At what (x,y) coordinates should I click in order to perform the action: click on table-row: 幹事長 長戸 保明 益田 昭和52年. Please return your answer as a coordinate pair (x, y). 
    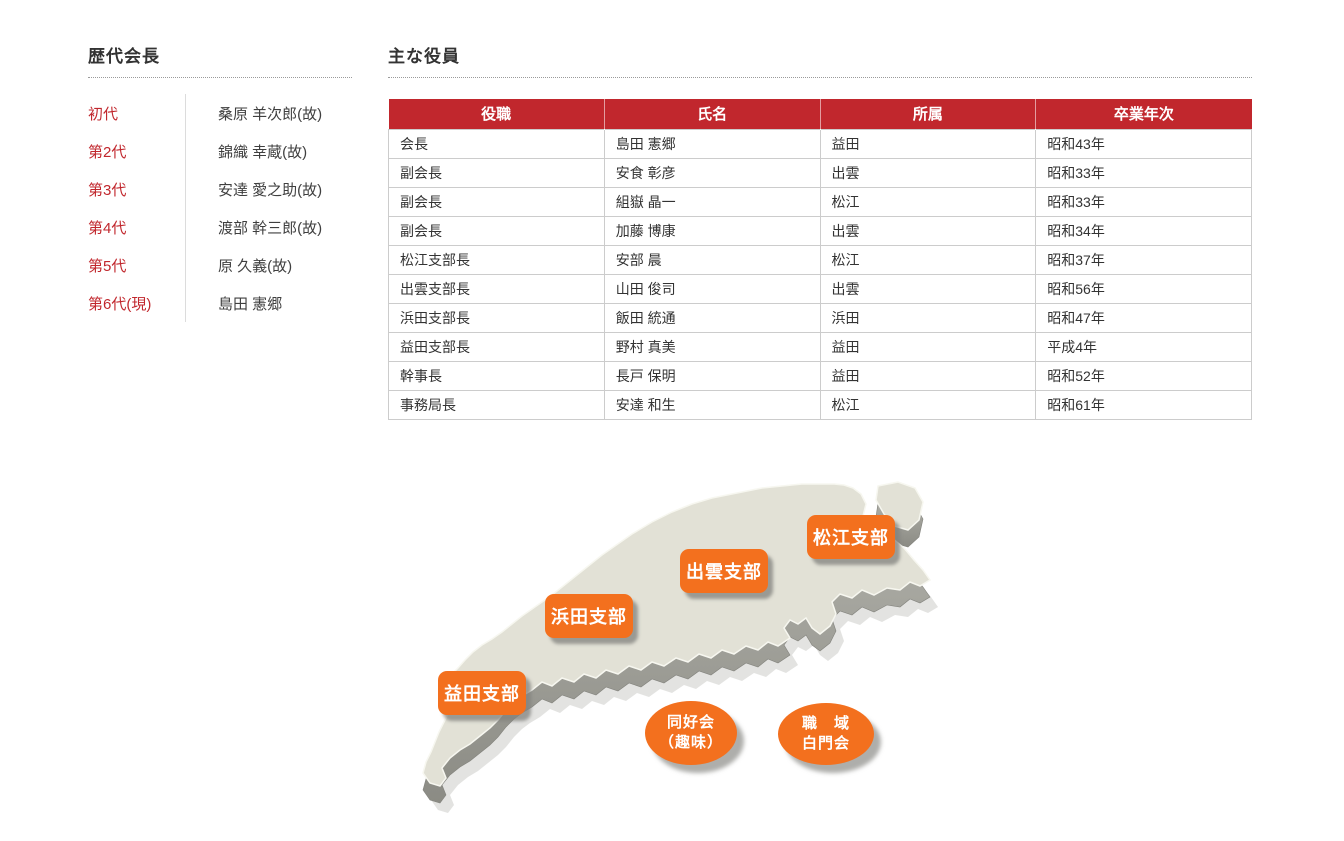
    Looking at the image, I should click on (820, 375).